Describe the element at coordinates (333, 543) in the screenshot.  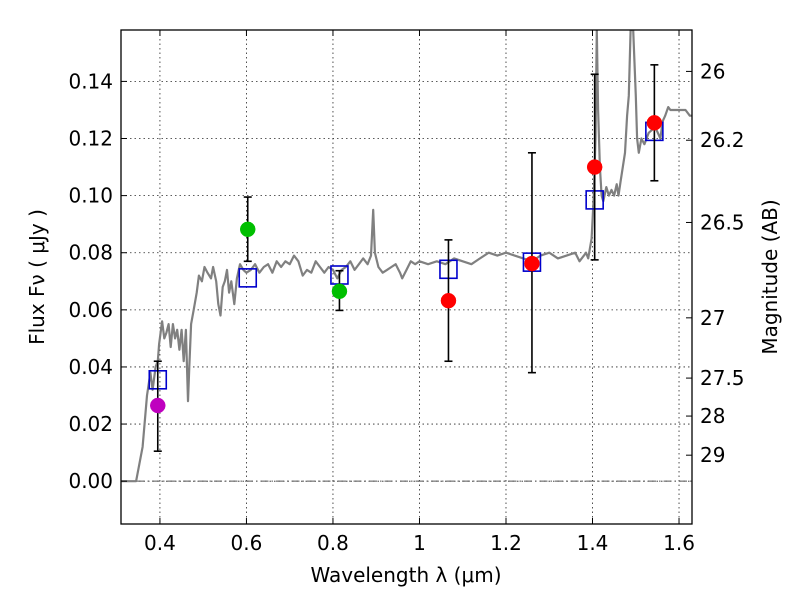
I see `x-tick-label: 0.8` at that location.